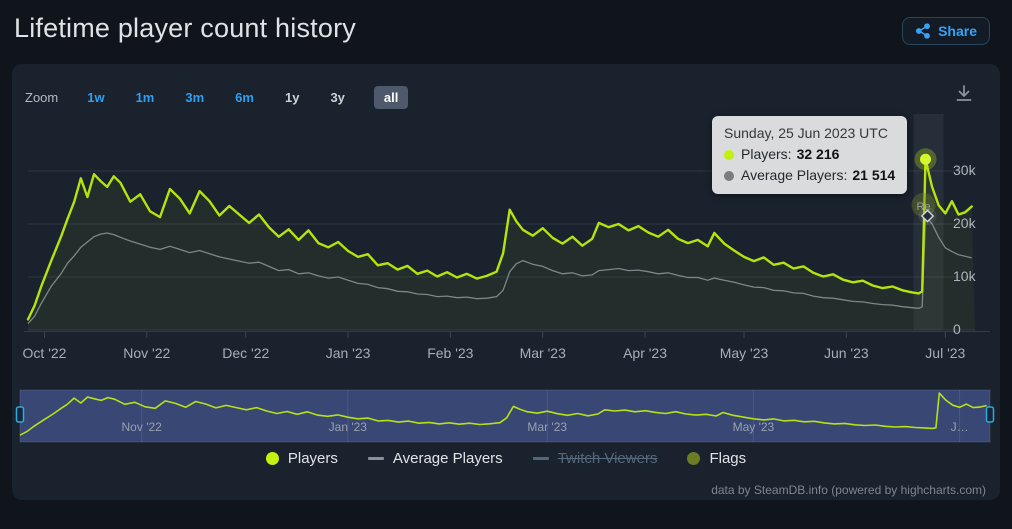 The width and height of the screenshot is (1012, 529). What do you see at coordinates (744, 353) in the screenshot?
I see `x-axis-label: May '23` at bounding box center [744, 353].